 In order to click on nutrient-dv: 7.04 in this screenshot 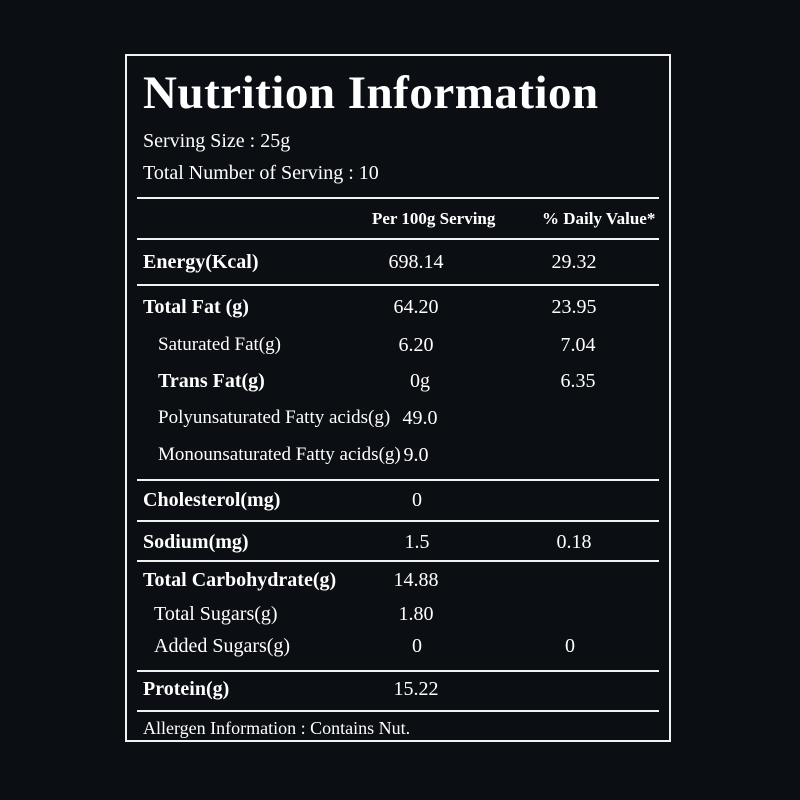, I will do `click(578, 345)`.